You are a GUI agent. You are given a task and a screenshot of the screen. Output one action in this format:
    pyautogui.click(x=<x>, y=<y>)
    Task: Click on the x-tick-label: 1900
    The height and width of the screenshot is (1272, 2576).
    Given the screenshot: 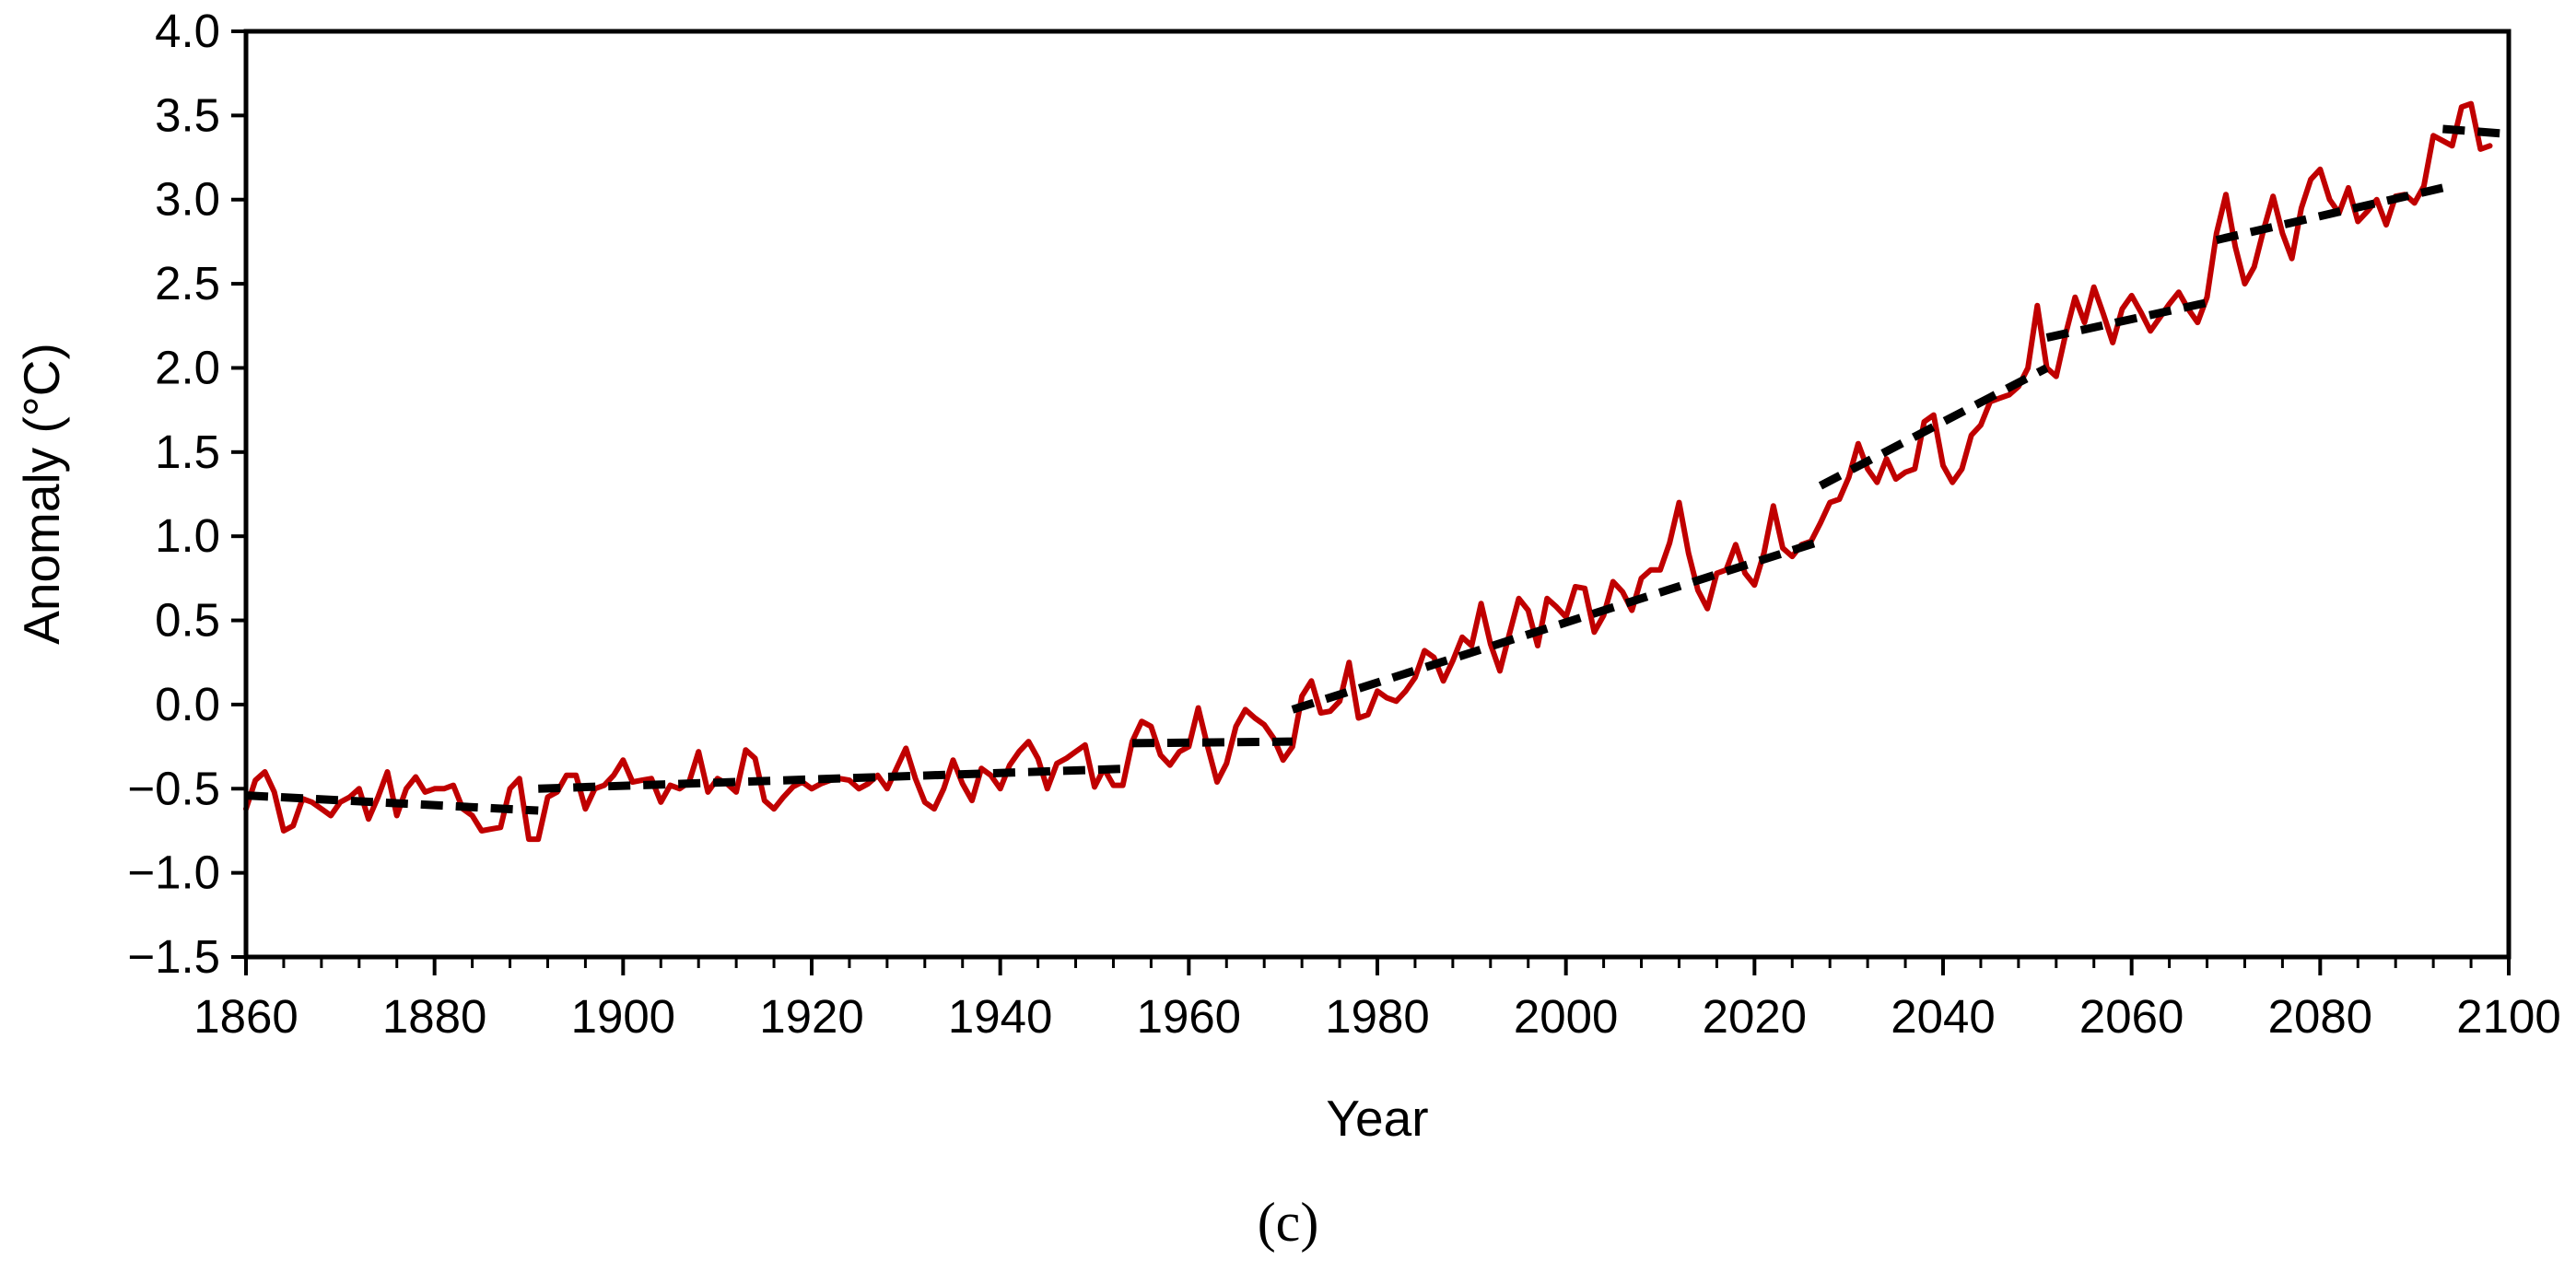 What is the action you would take?
    pyautogui.click(x=623, y=1016)
    